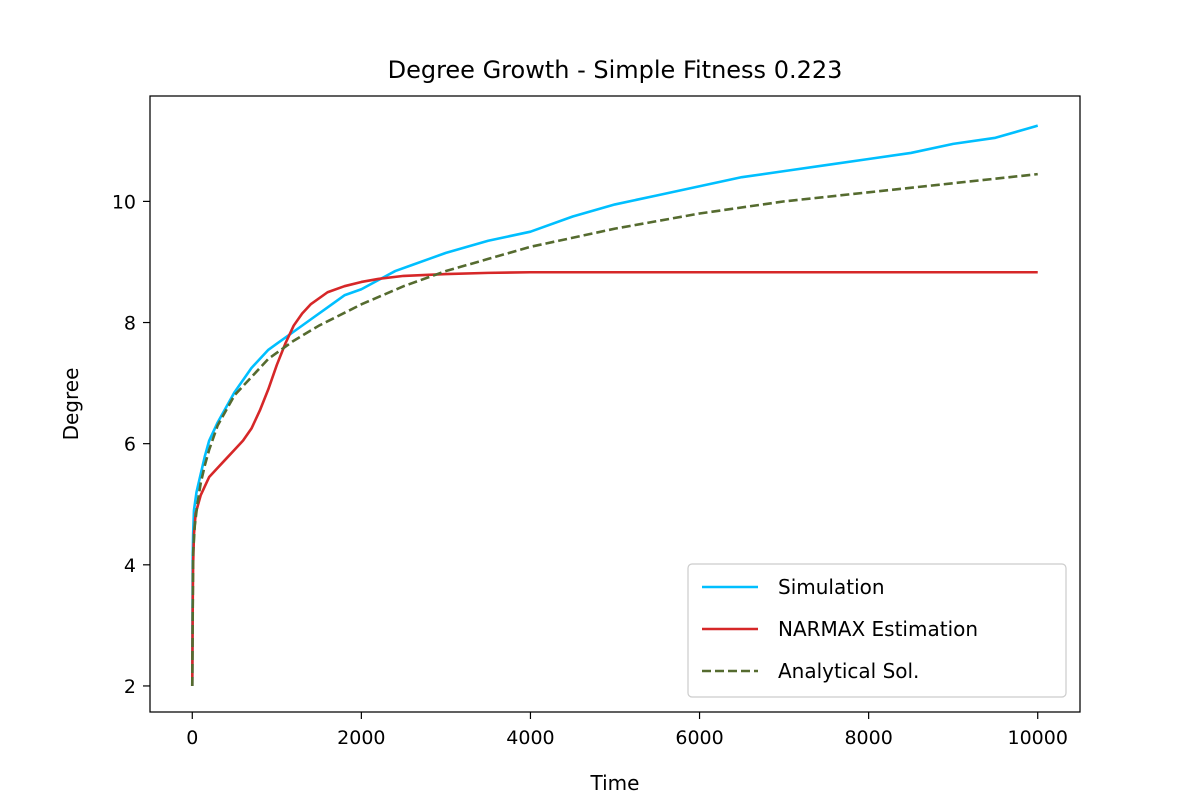 The width and height of the screenshot is (1200, 805). I want to click on x-tick-label: 6000, so click(699, 738).